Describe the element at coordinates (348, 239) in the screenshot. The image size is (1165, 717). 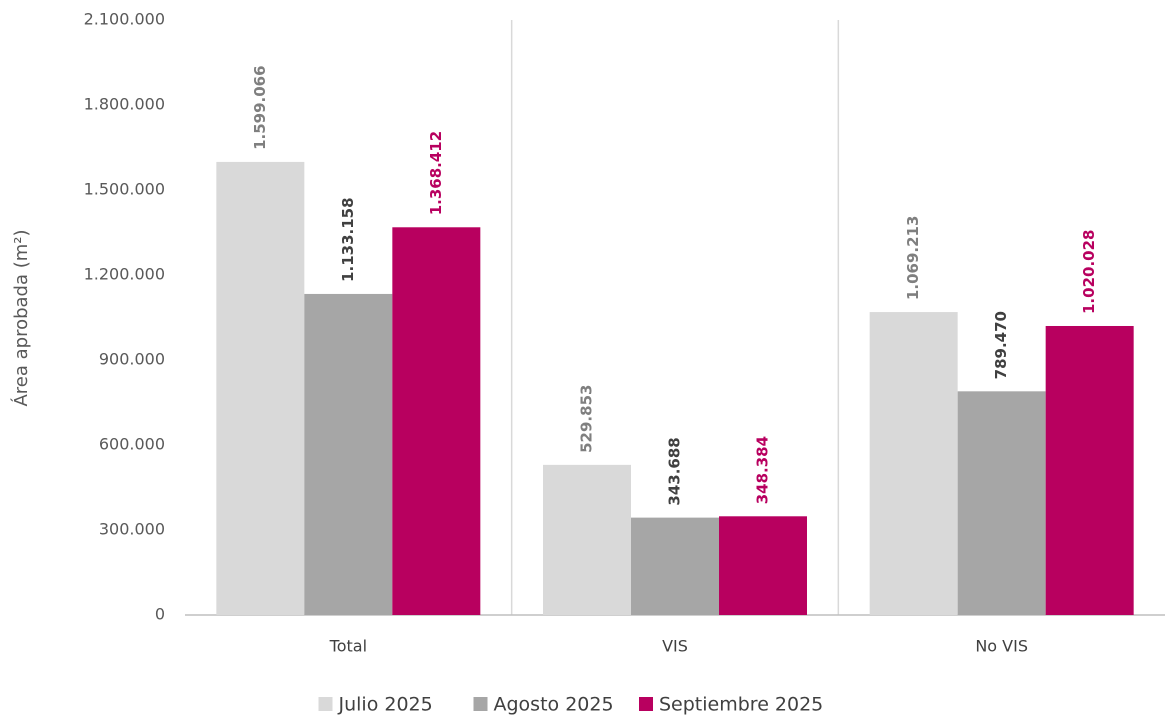
I see `value-label: 1.133.158` at that location.